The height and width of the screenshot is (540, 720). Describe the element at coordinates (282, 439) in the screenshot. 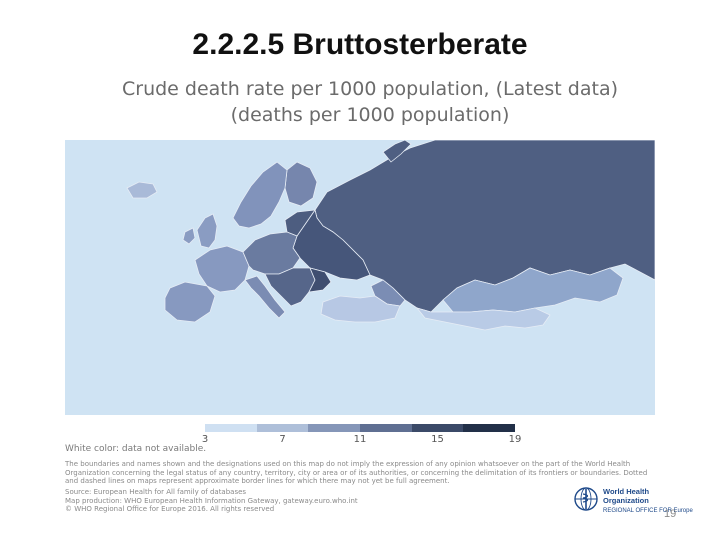

I see `legend-tick-label: 7` at that location.